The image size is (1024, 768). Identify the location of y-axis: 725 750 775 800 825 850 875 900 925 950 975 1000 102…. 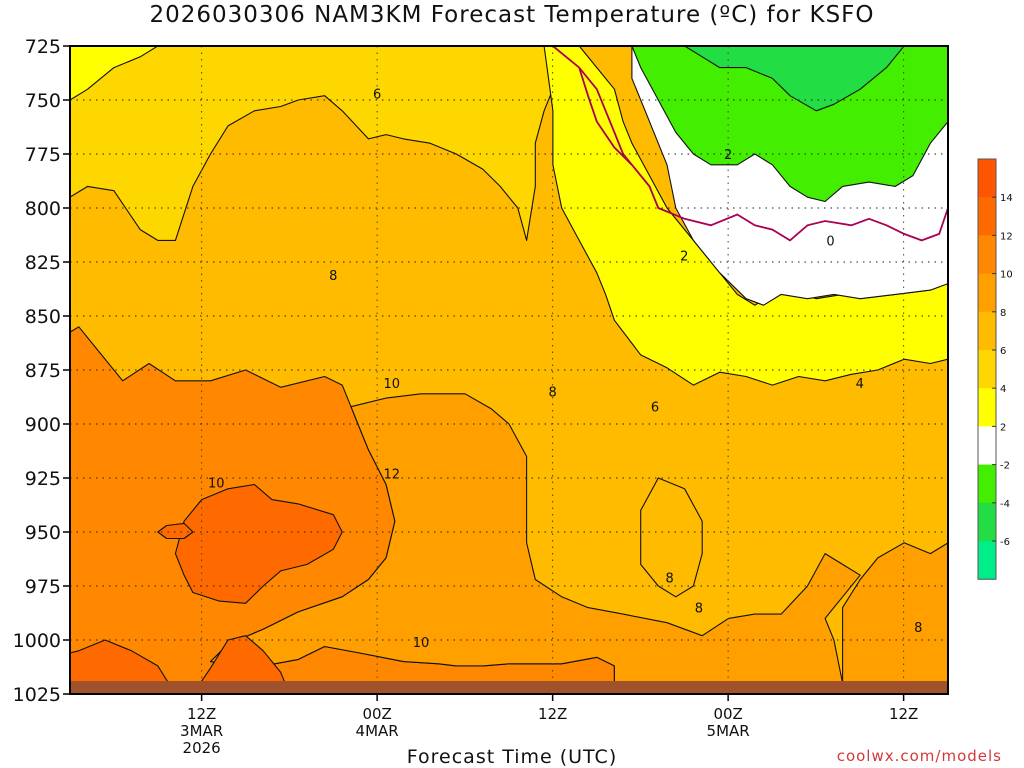
(41, 371).